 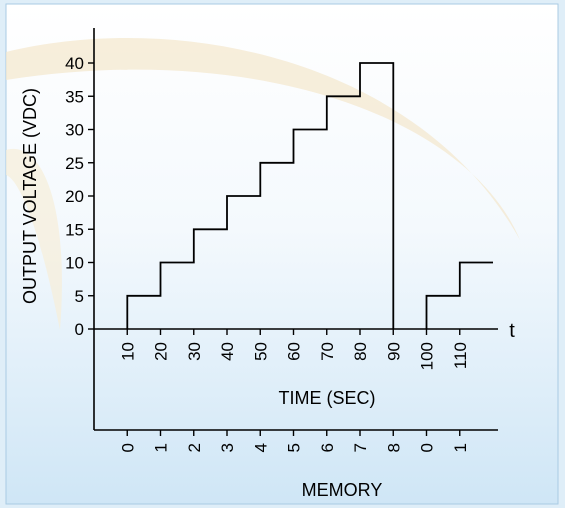 What do you see at coordinates (79, 329) in the screenshot?
I see `y-tick-label: 0` at bounding box center [79, 329].